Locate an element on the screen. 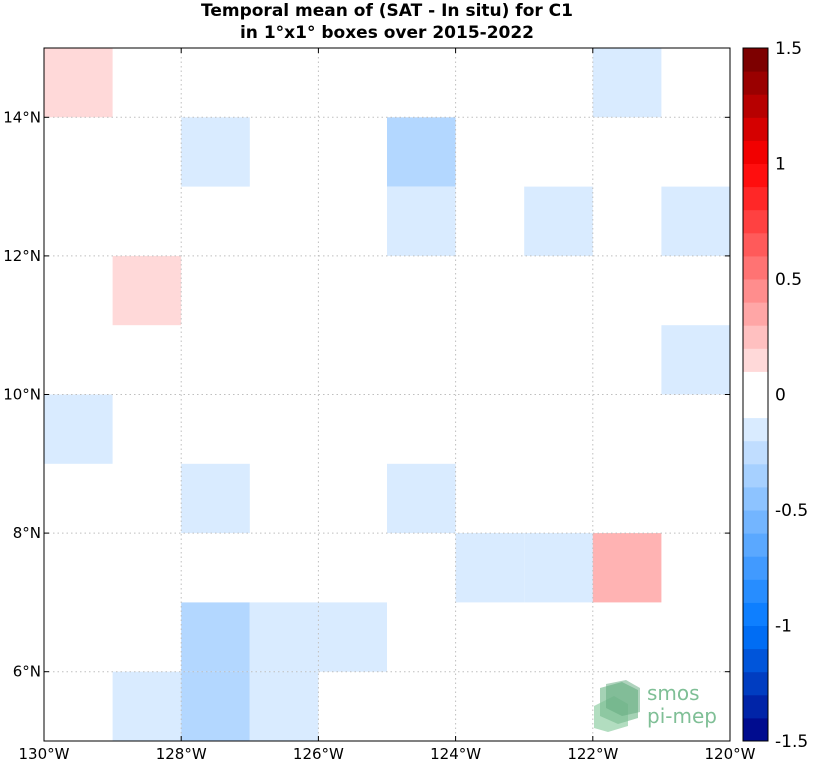 The image size is (813, 763). colorbar-tick-label: 0.5 is located at coordinates (788, 280).